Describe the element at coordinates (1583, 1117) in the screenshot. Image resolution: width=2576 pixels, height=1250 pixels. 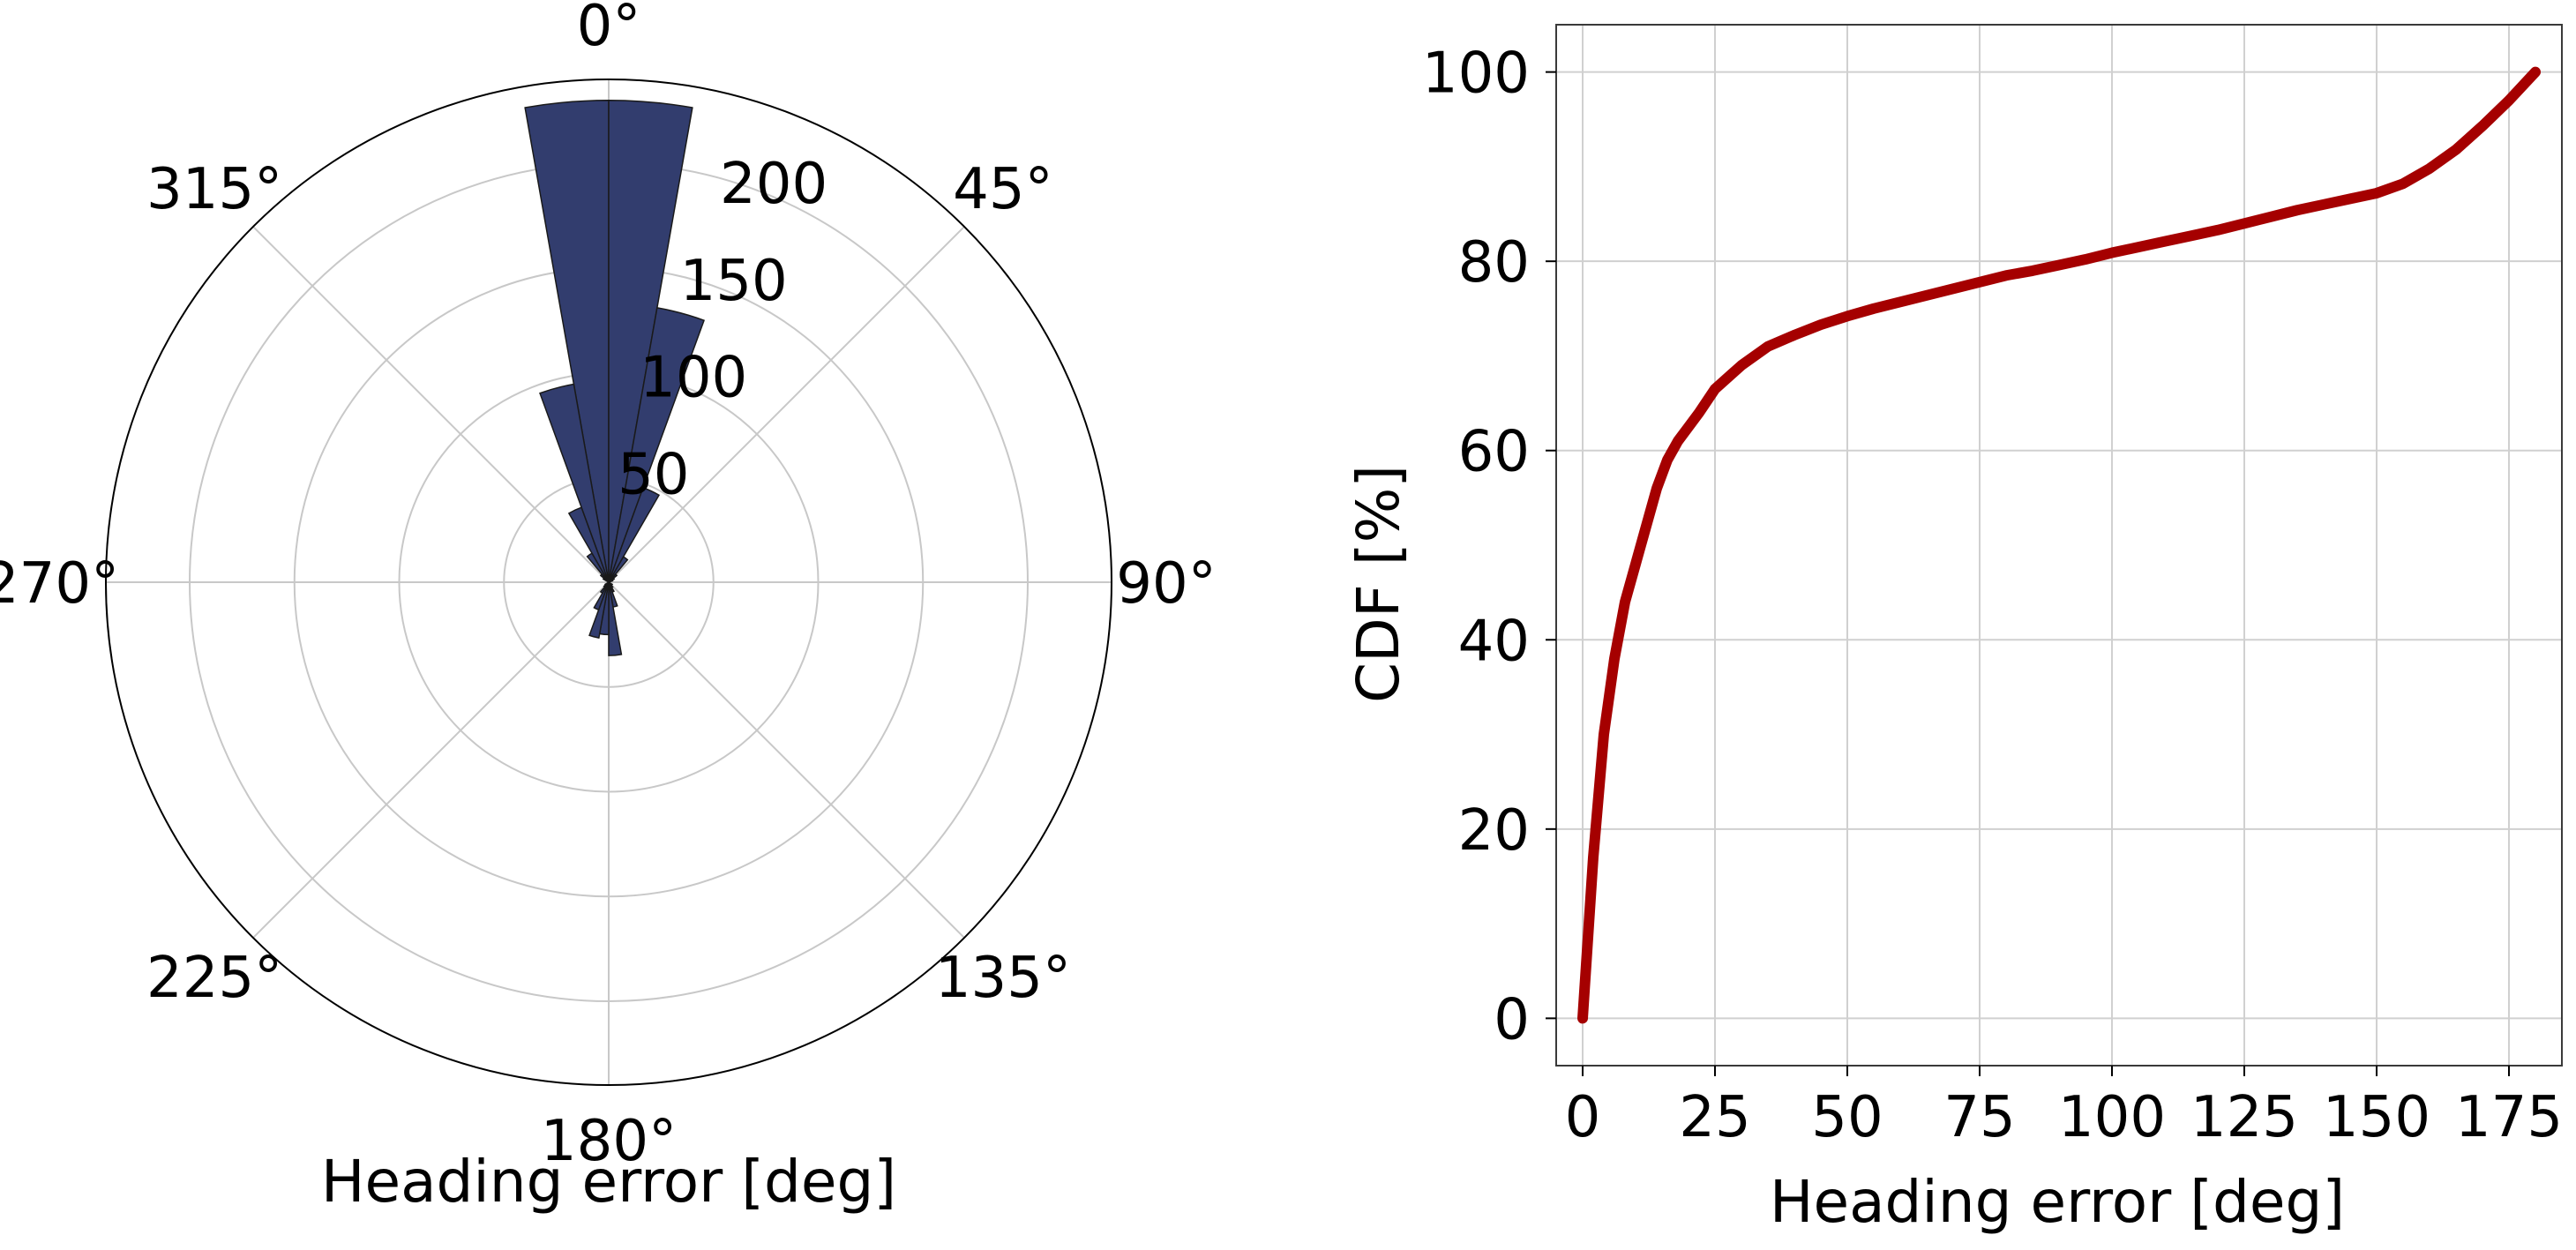
I see `cdf-x-tick-label: 0` at that location.